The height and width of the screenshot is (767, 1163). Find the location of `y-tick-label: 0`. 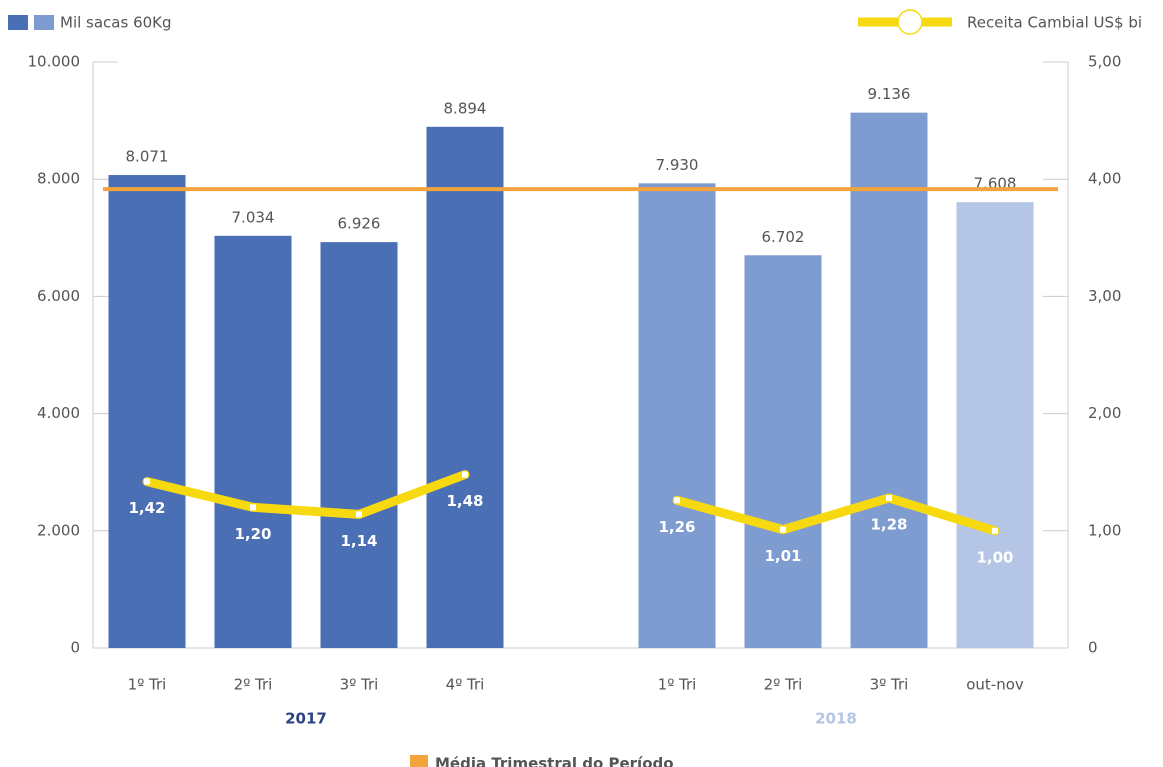

y-tick-label: 0 is located at coordinates (75, 648).